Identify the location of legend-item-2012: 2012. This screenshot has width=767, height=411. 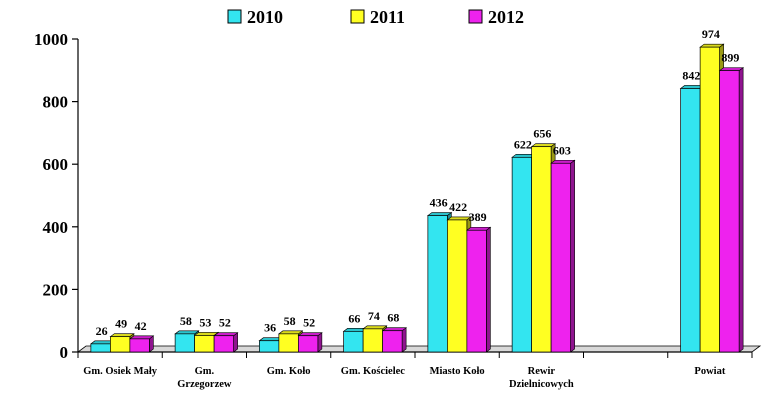
(496, 17).